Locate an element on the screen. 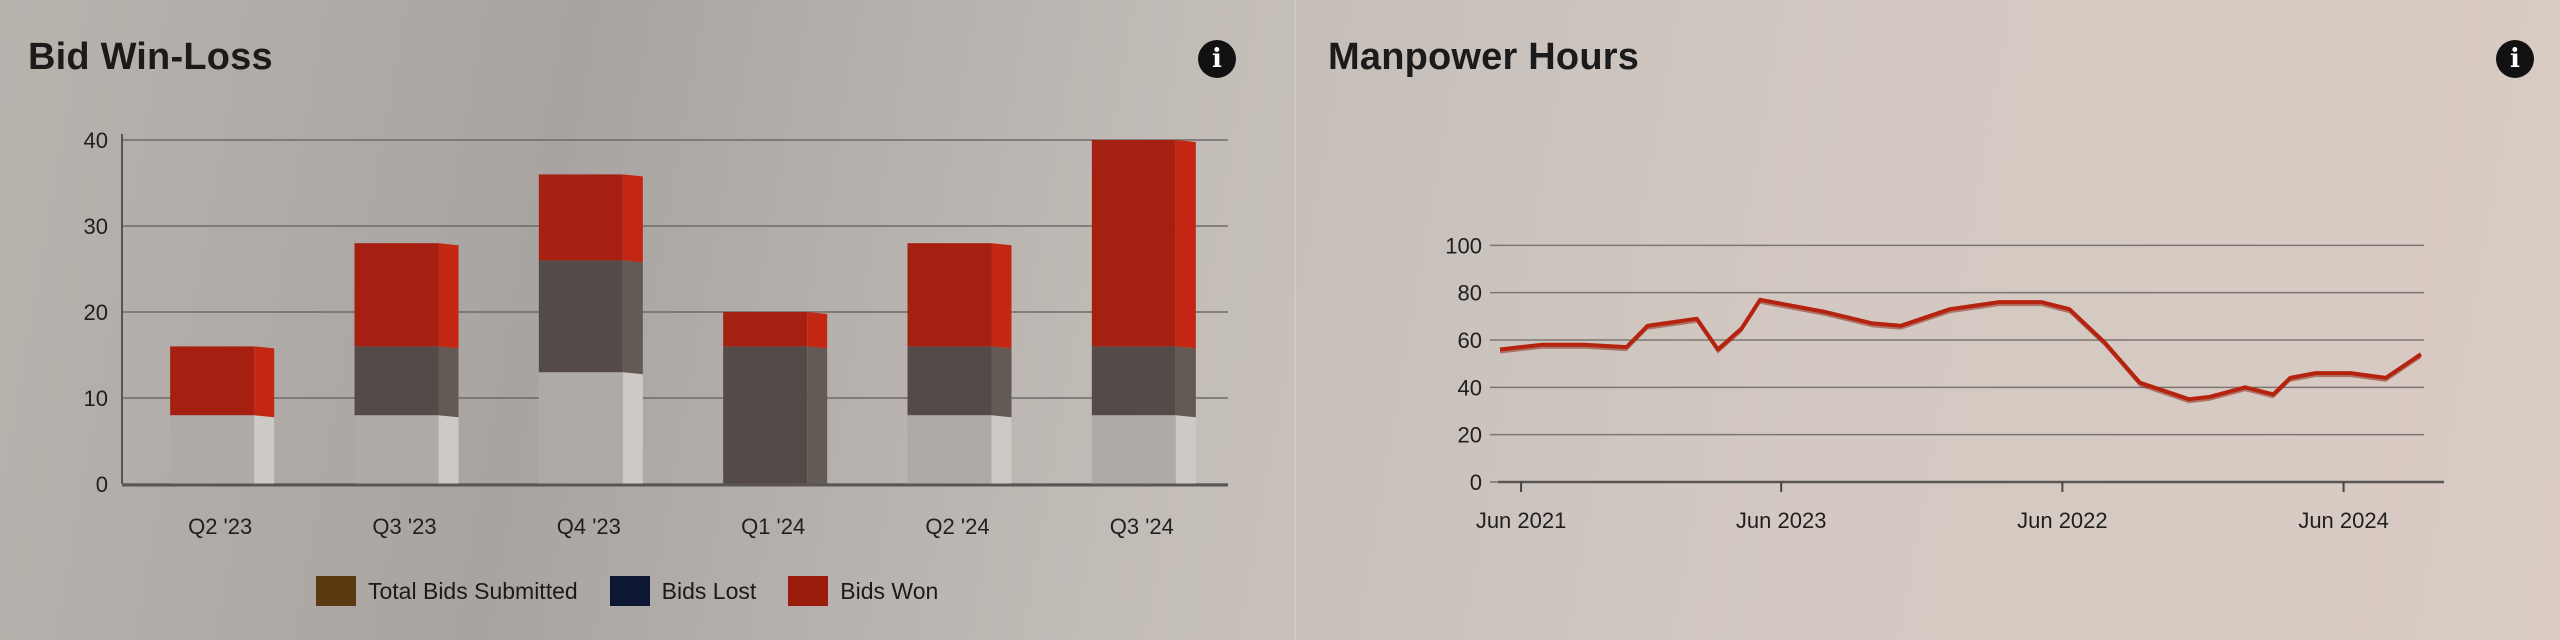 Image resolution: width=2560 pixels, height=640 pixels. series-line is located at coordinates (1961, 349).